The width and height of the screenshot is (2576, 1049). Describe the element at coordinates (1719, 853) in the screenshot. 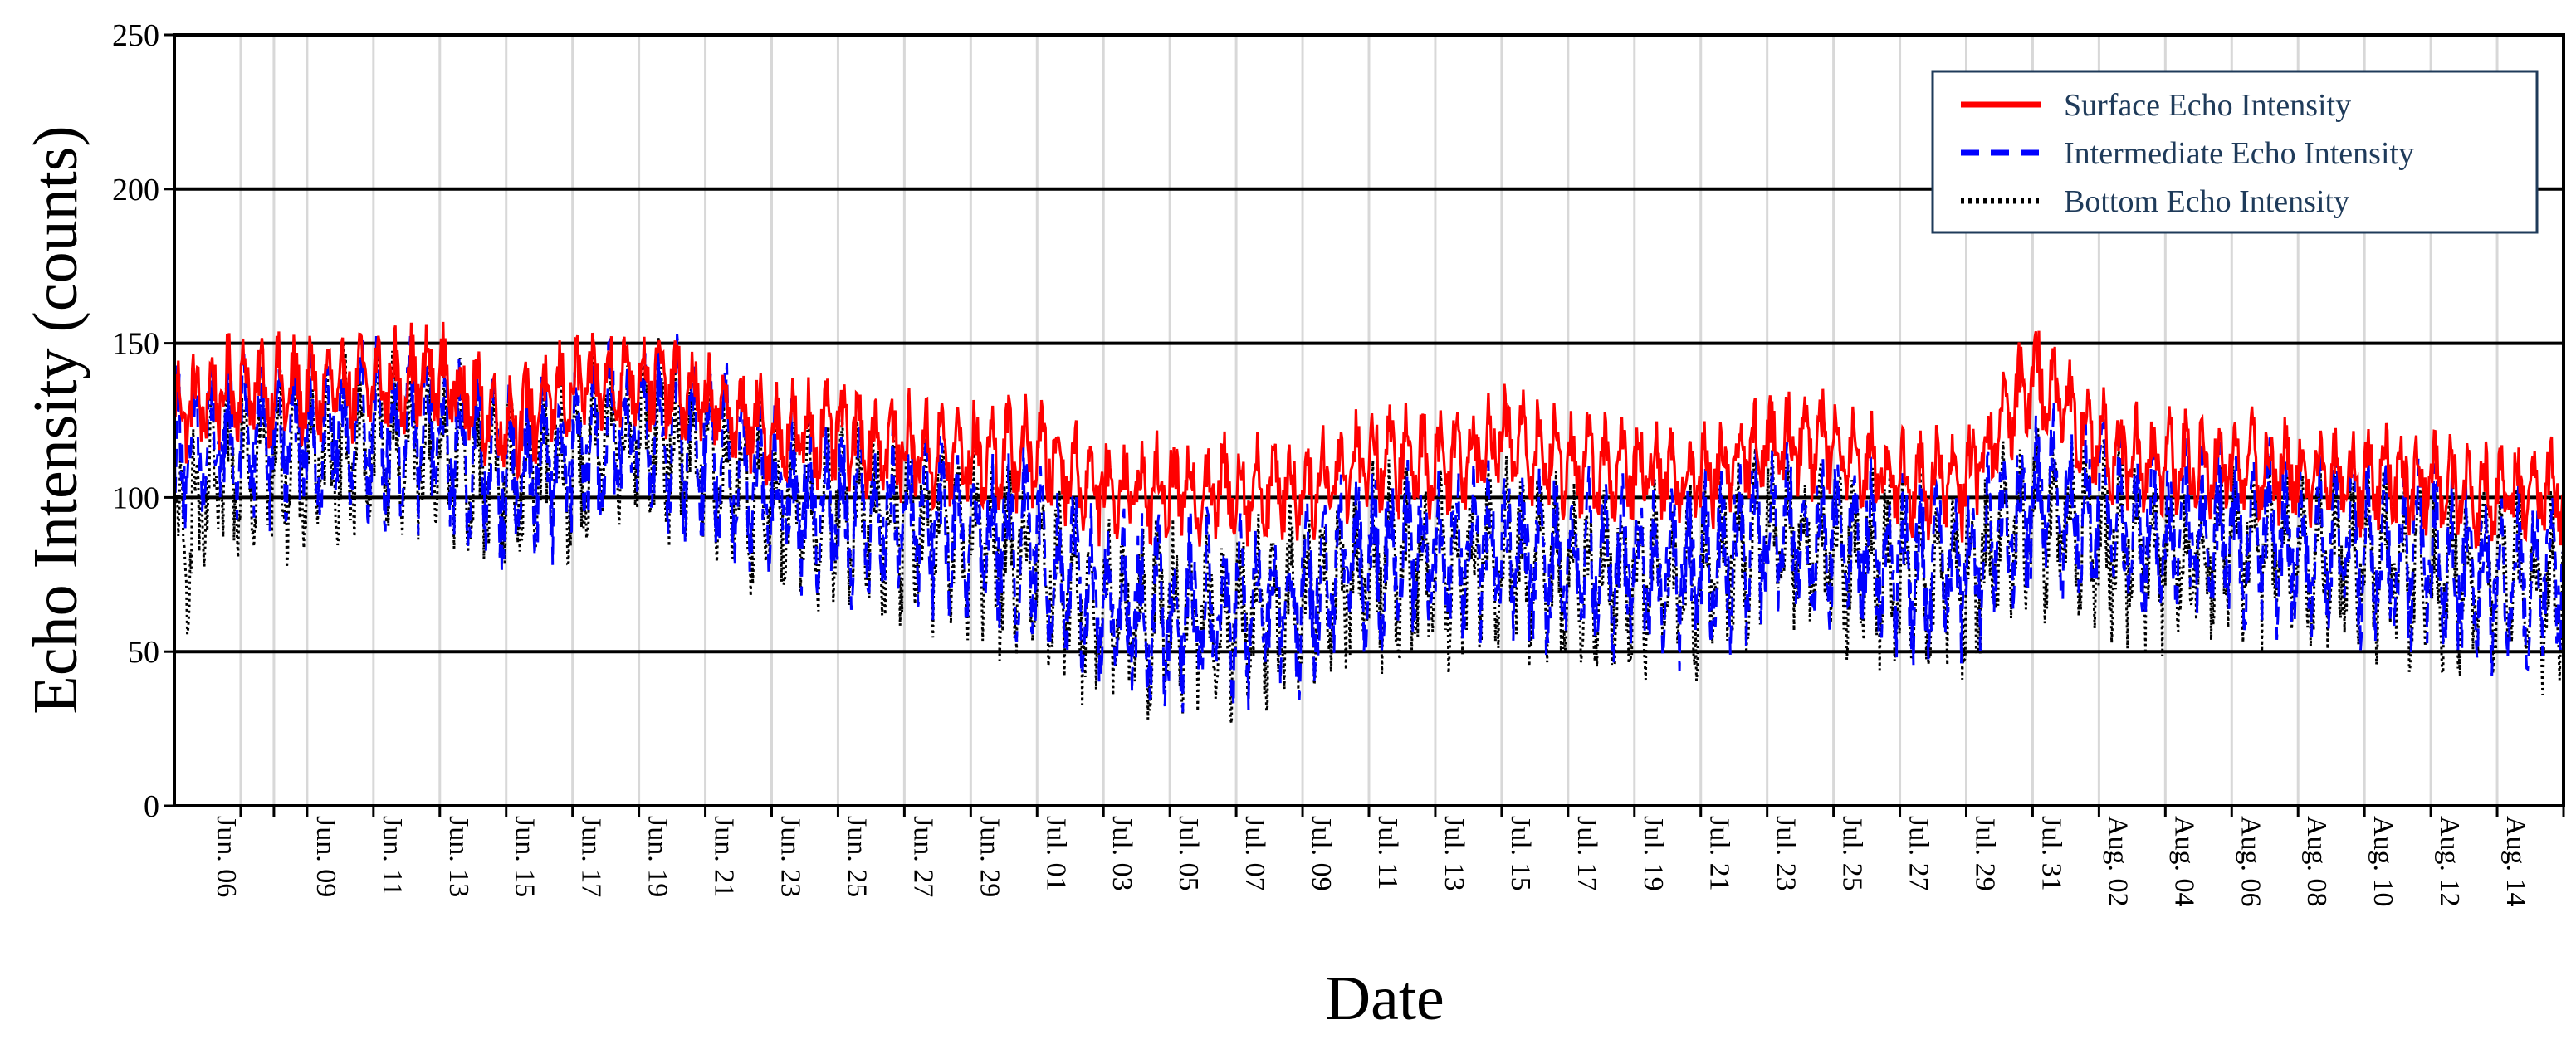

I see `x-tick-label: Jul. 21` at that location.